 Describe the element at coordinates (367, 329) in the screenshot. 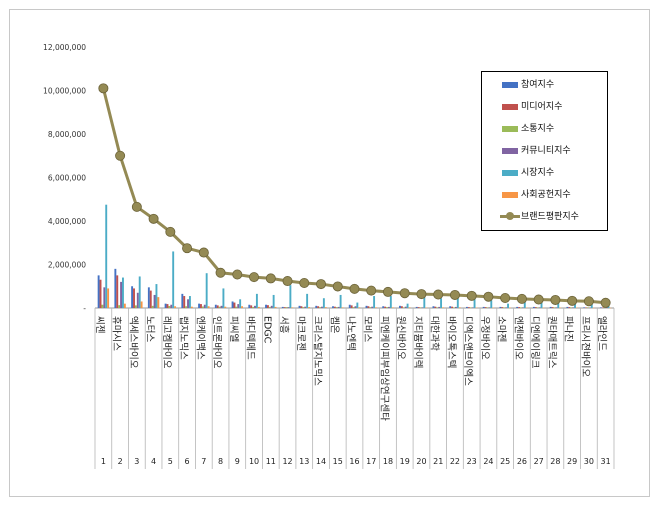

I see `category-label: 모비스` at that location.